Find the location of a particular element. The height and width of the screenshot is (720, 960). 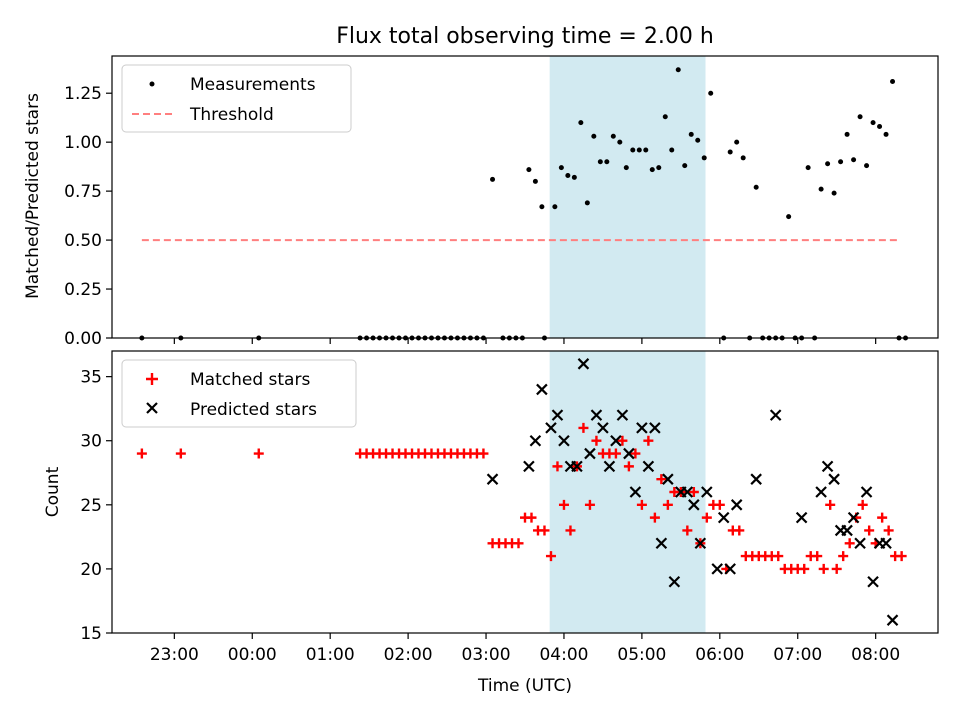

xtick-label: 07:00 is located at coordinates (797, 655).